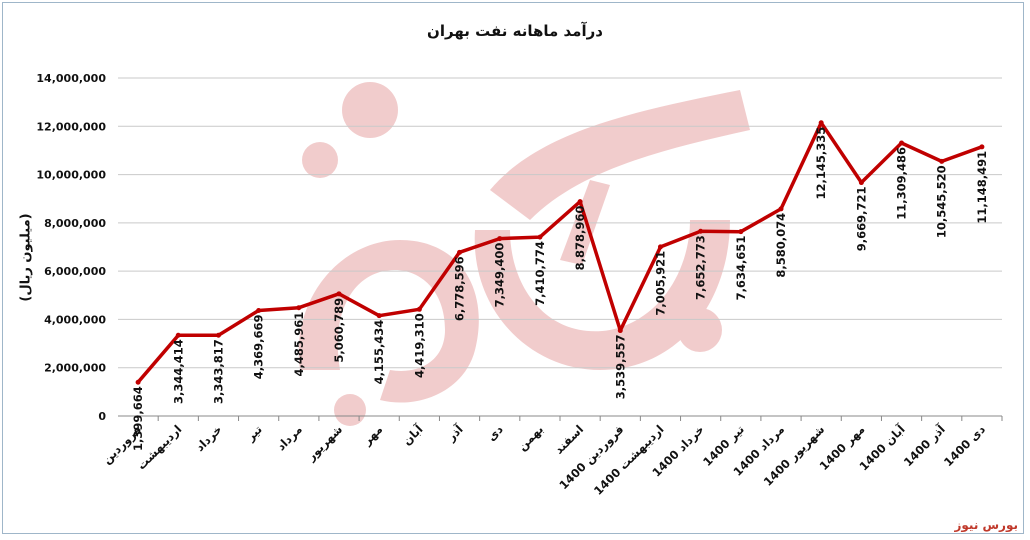  What do you see at coordinates (339, 330) in the screenshot?
I see `data-label: 5,060,789` at bounding box center [339, 330].